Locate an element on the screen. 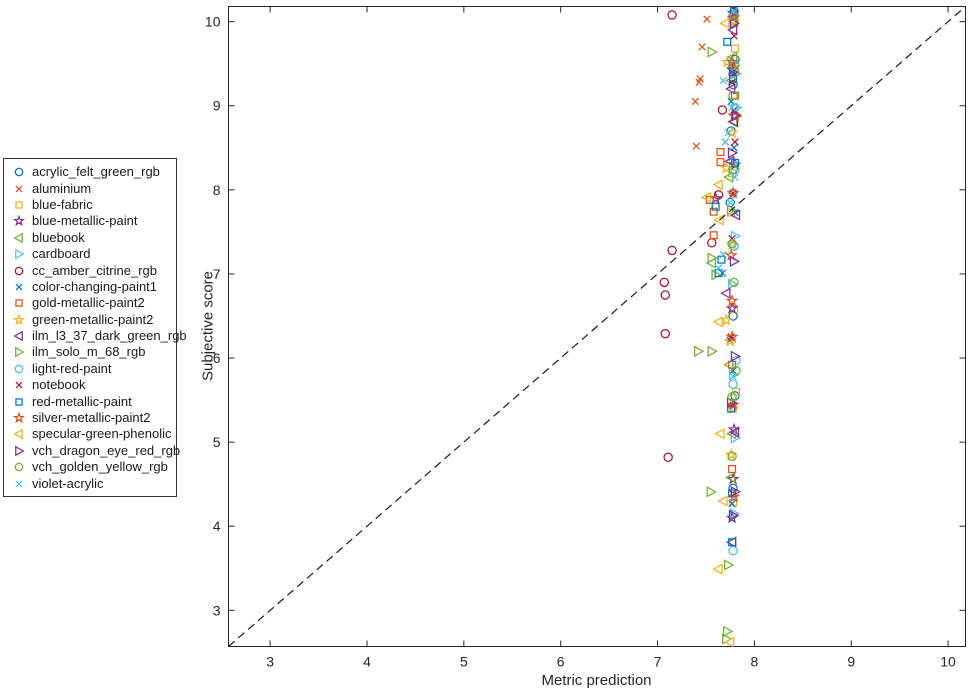 This screenshot has height=693, width=972. legend-item-ilm_solo_m_68_rgb: ilm_solo_m_68_rgb is located at coordinates (91, 352).